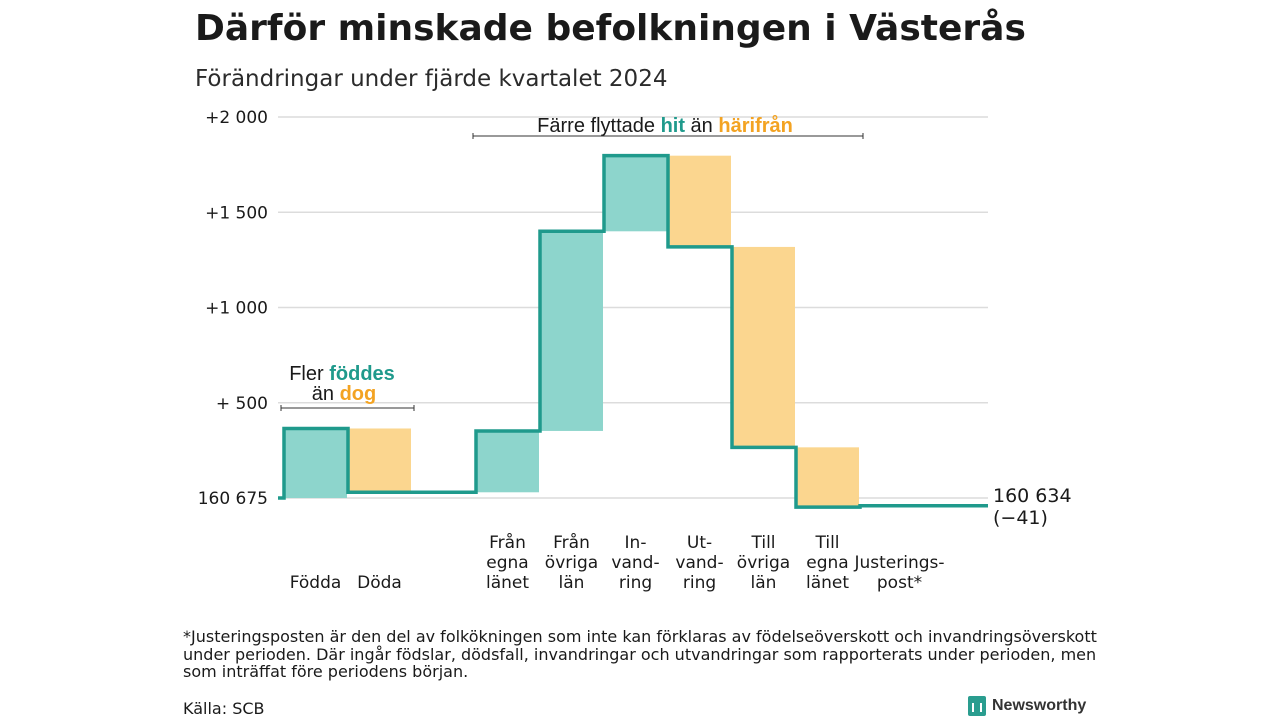 This screenshot has width=1280, height=720. Describe the element at coordinates (898, 563) in the screenshot. I see `category-label: Justerings-` at that location.